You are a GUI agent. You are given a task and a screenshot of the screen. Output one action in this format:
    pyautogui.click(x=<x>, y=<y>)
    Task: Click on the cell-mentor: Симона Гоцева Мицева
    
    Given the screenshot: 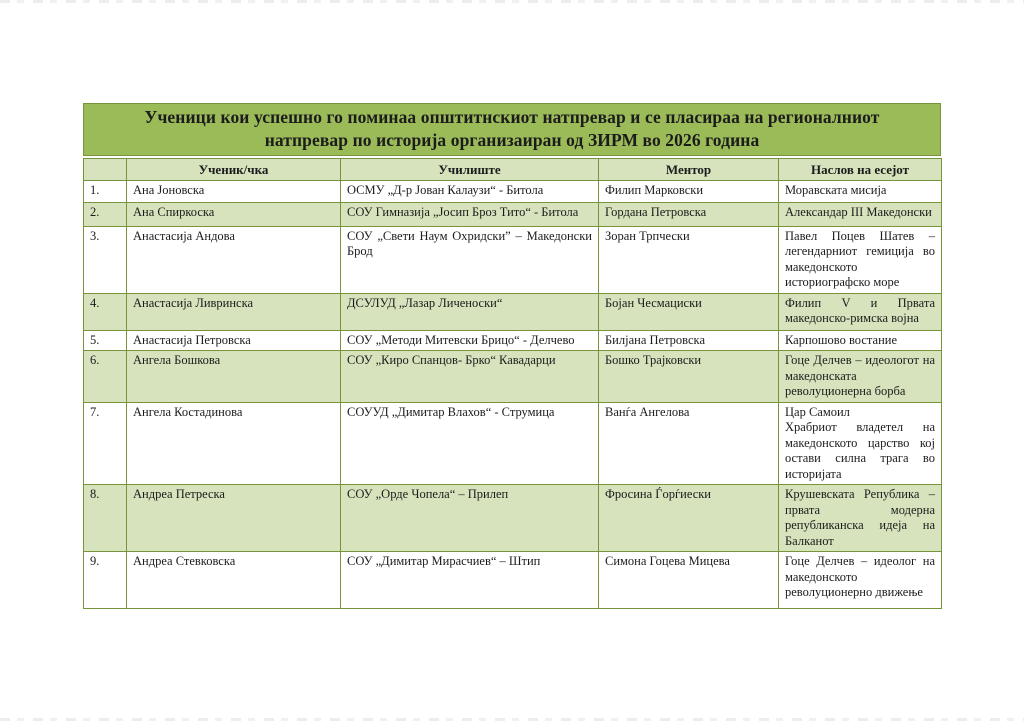 What is the action you would take?
    pyautogui.click(x=688, y=580)
    